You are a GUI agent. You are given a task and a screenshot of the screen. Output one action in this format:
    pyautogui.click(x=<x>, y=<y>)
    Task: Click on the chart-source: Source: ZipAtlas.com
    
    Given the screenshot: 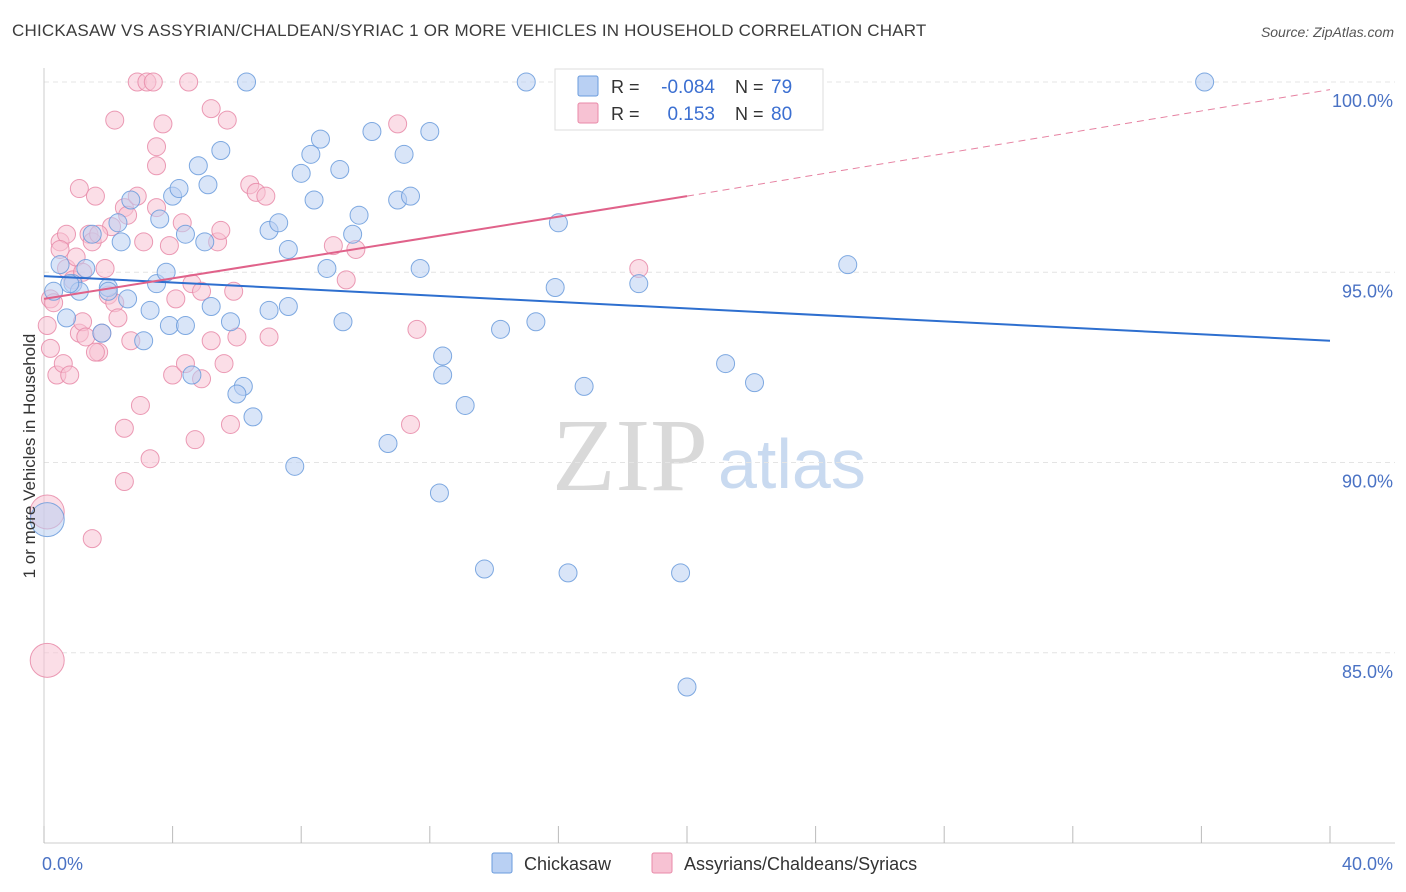 What is the action you would take?
    pyautogui.click(x=1327, y=32)
    